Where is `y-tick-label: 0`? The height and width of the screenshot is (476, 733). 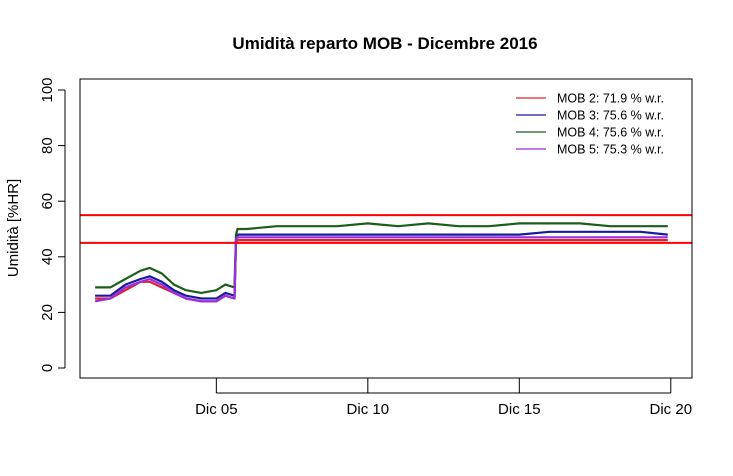 y-tick-label: 0 is located at coordinates (47, 368).